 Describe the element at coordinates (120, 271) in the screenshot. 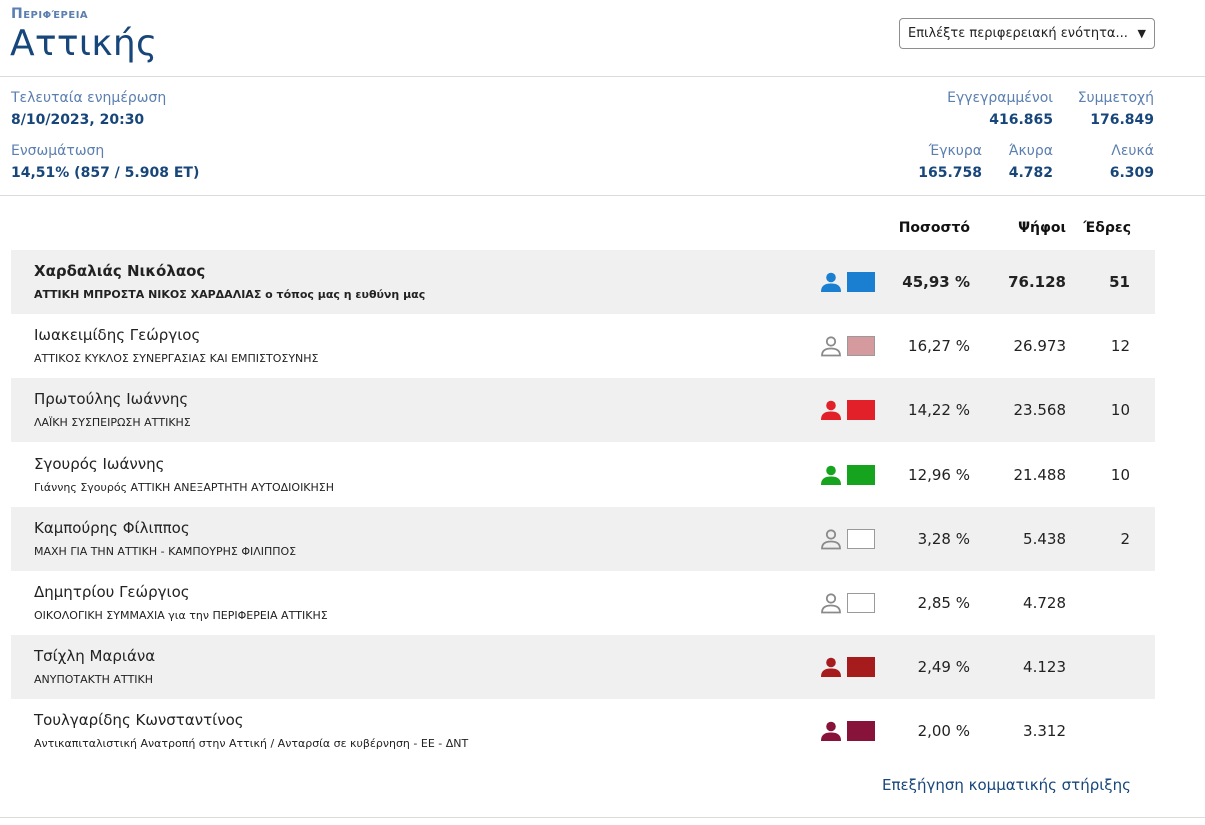

I see `candidate-name: Χαρδαλιάς Νικόλαος` at that location.